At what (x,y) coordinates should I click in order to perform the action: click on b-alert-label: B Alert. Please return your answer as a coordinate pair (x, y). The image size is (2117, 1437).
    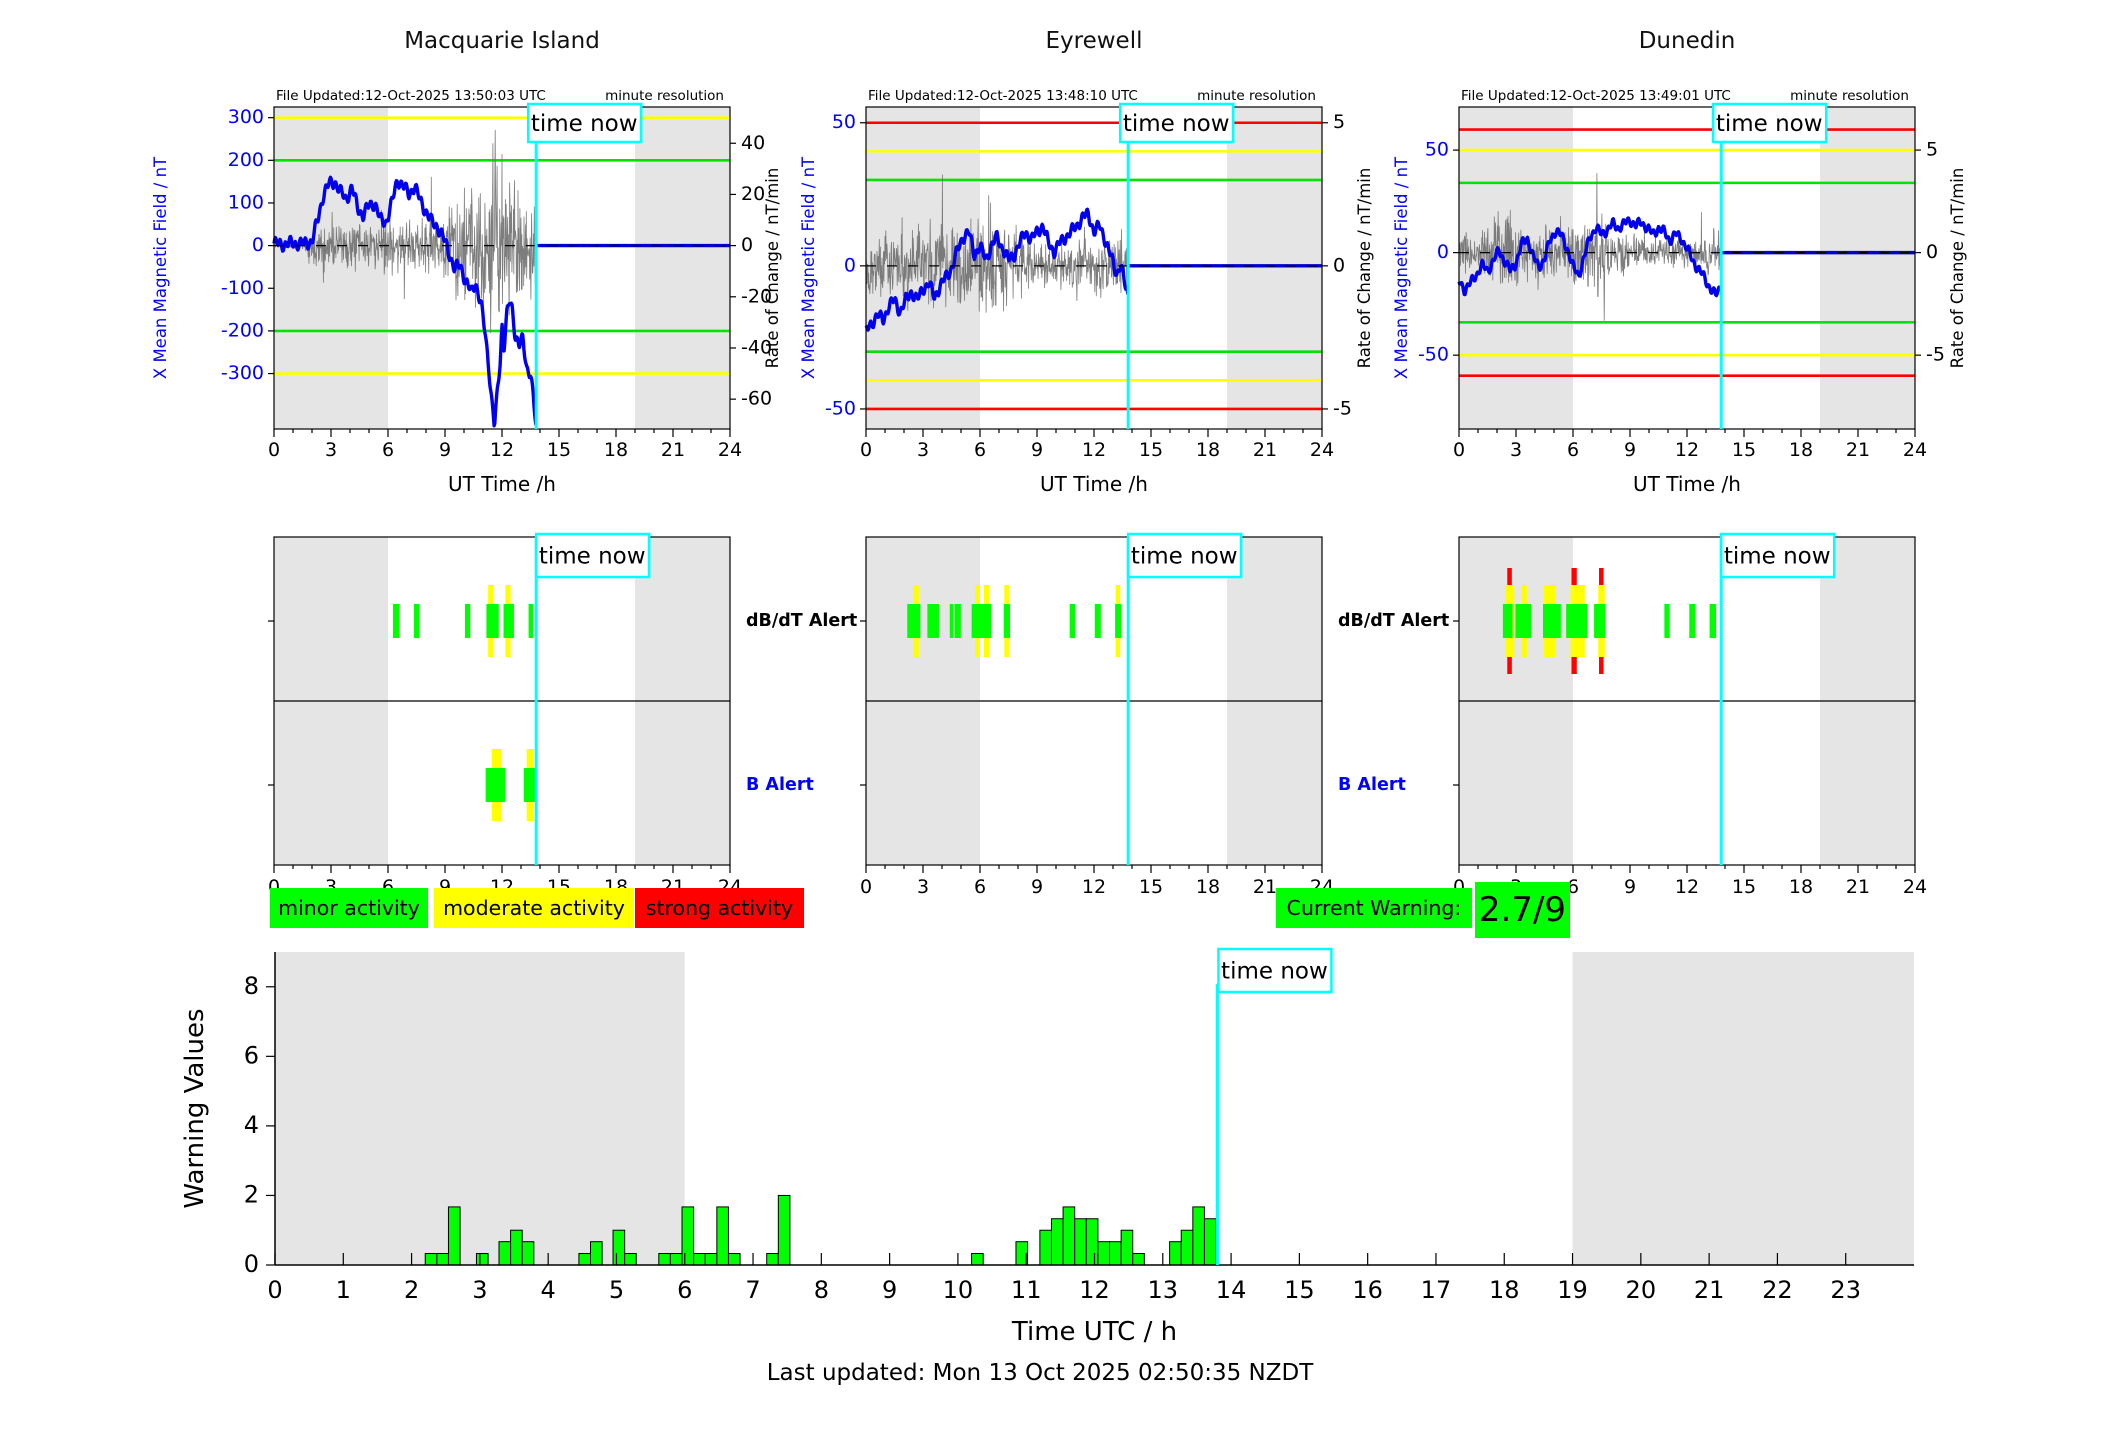
    Looking at the image, I should click on (1372, 785).